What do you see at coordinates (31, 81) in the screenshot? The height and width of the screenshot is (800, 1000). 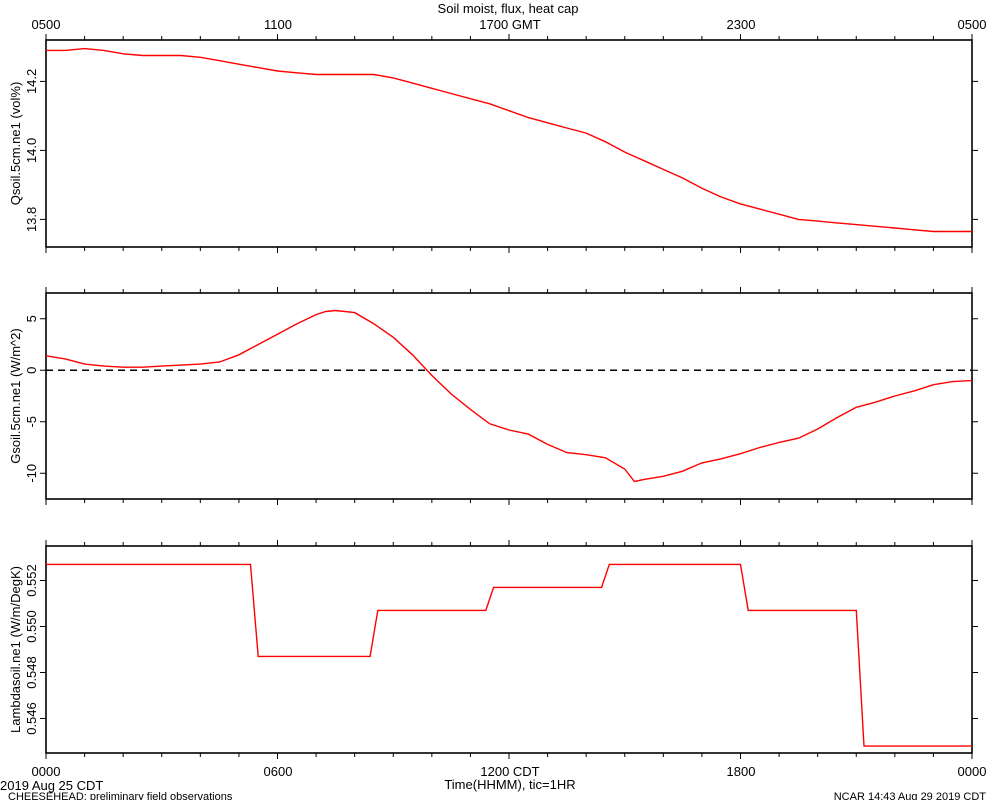 I see `soil-moisture-y-tick-label-2: 14.2` at bounding box center [31, 81].